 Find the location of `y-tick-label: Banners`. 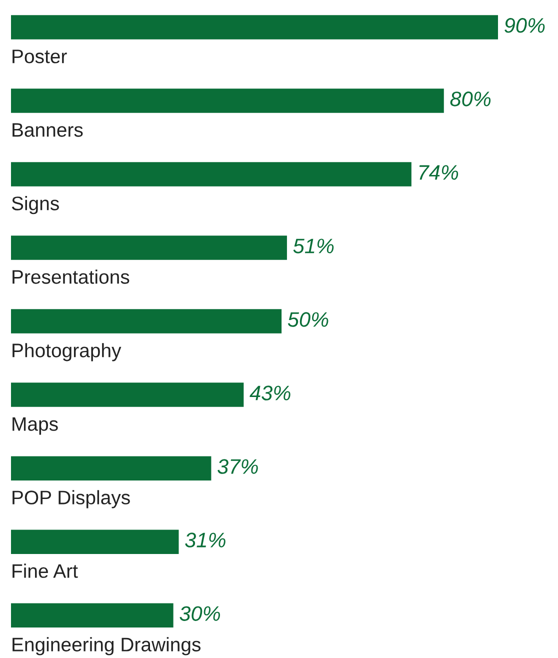

y-tick-label: Banners is located at coordinates (47, 130).